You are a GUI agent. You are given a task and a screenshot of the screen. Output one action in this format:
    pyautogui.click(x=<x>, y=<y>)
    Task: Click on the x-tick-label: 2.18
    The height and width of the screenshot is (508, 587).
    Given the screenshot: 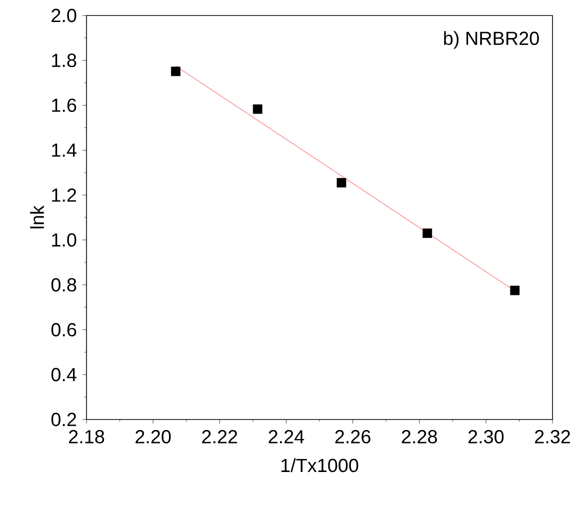 What is the action you would take?
    pyautogui.click(x=86, y=437)
    